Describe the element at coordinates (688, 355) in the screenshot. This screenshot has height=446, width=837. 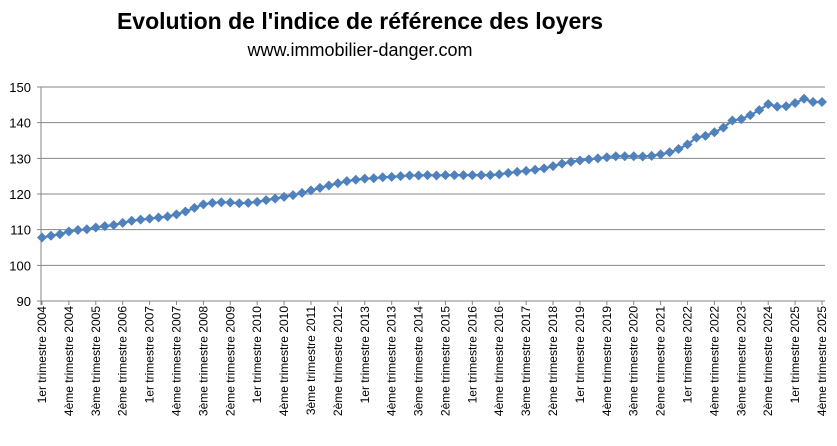
I see `x-tick-label: 1er trimestre 2022` at that location.